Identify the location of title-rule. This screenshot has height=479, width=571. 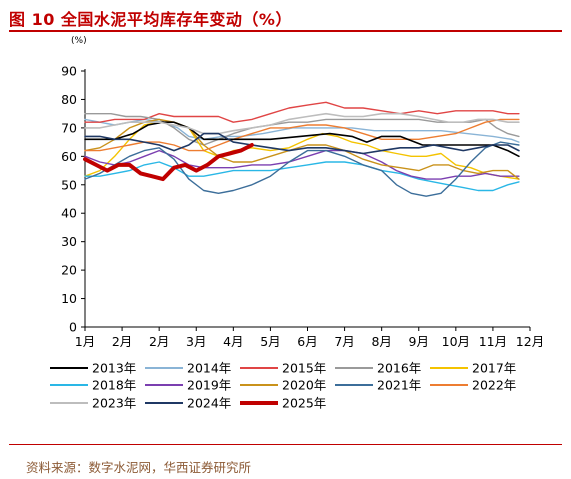
(285, 31).